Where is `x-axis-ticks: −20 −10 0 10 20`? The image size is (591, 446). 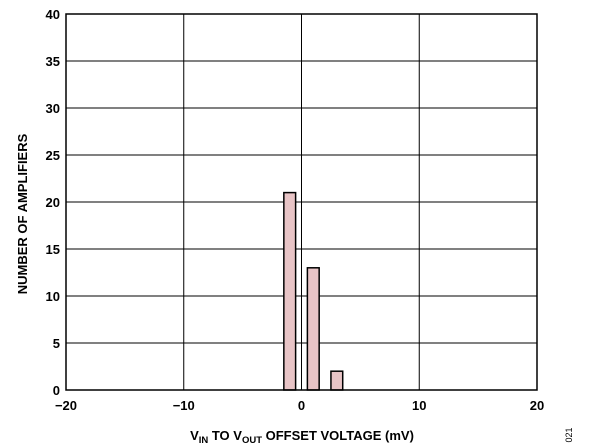 x-axis-ticks: −20 −10 0 10 20 is located at coordinates (299, 405).